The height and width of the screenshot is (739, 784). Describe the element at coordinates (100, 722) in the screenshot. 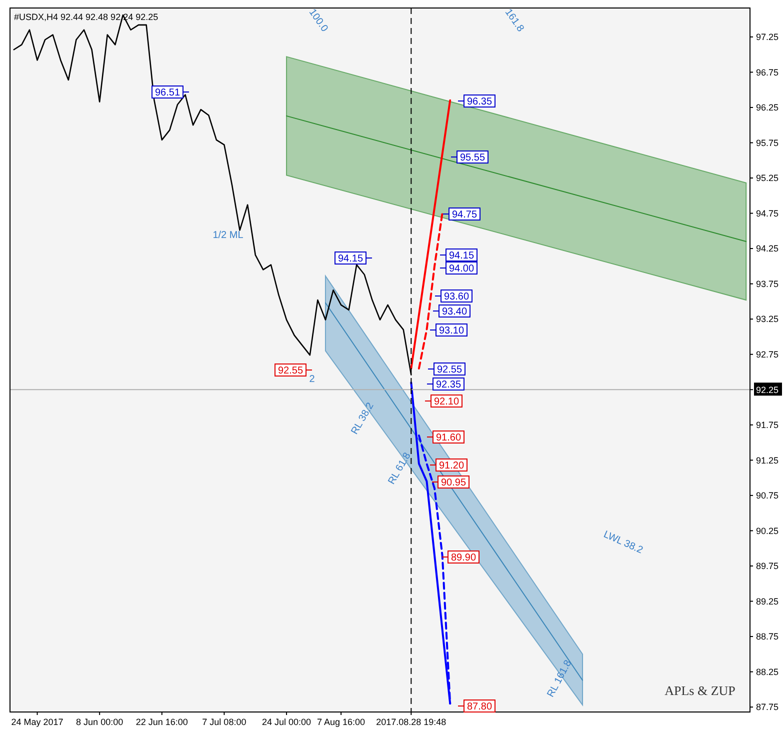

I see `x-tick-label: 8 Jun 00:00` at that location.